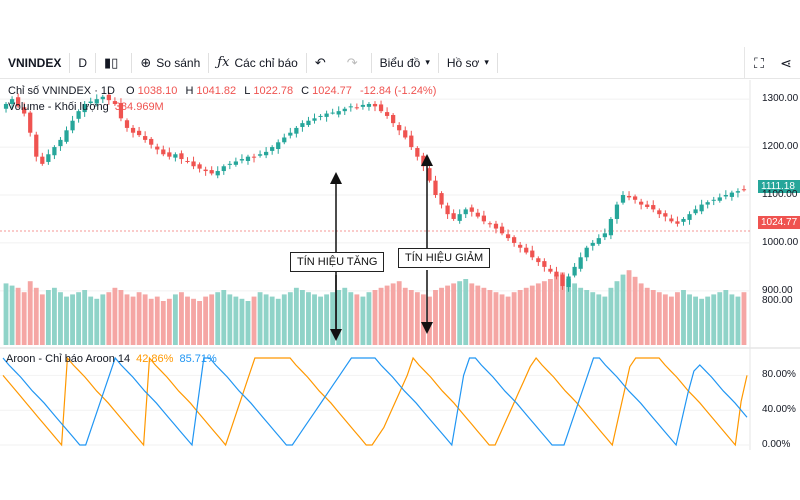 This screenshot has height=500, width=800. What do you see at coordinates (178, 62) in the screenshot?
I see `compare-label: So sánh` at bounding box center [178, 62].